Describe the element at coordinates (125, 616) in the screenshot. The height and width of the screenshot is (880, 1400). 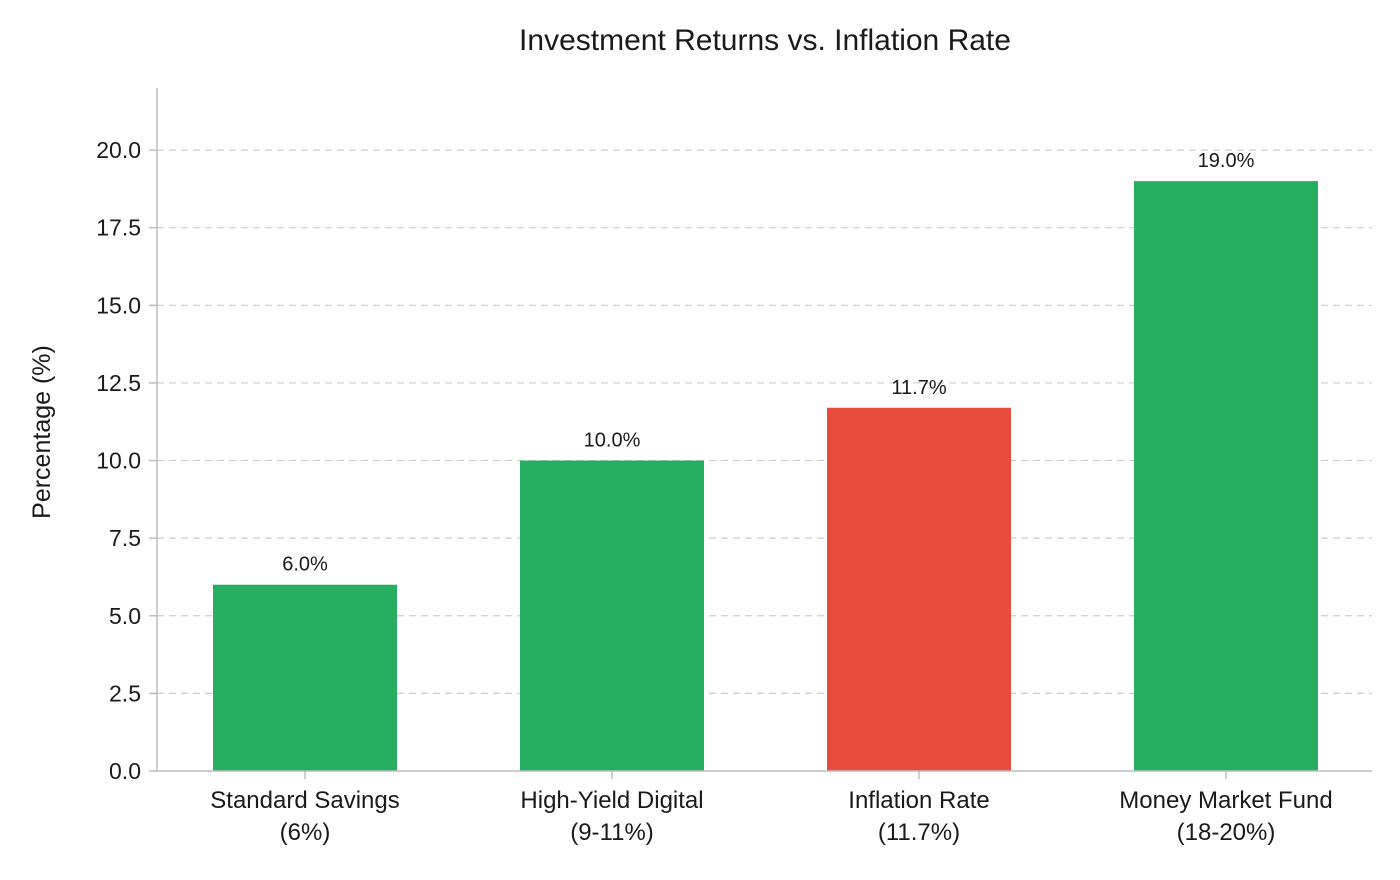
I see `y-tick-label: 5.0` at that location.